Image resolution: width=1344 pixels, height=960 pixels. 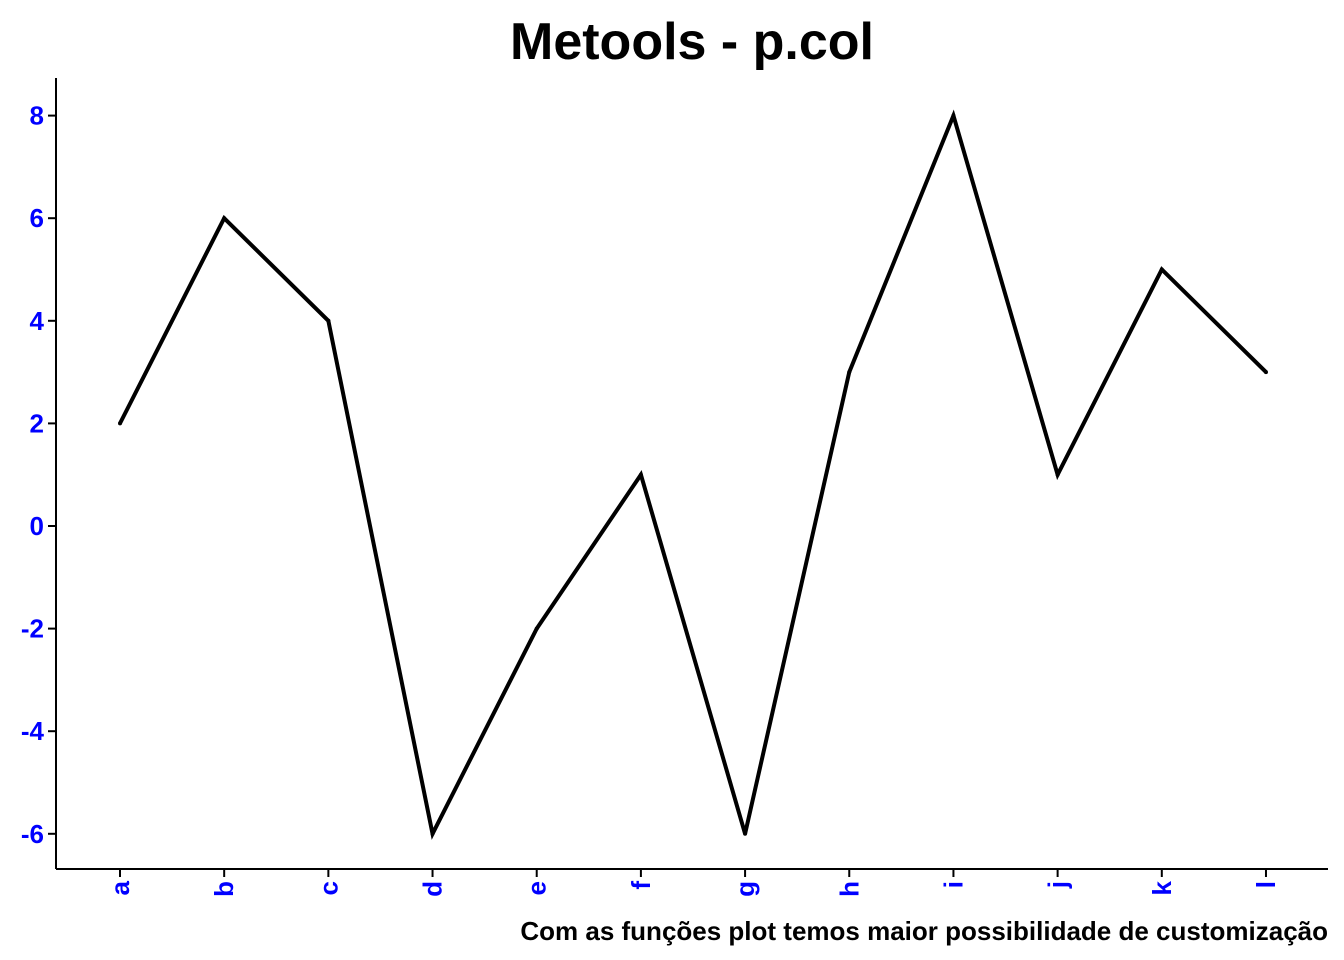 What do you see at coordinates (640, 474) in the screenshot?
I see `data-point-f` at bounding box center [640, 474].